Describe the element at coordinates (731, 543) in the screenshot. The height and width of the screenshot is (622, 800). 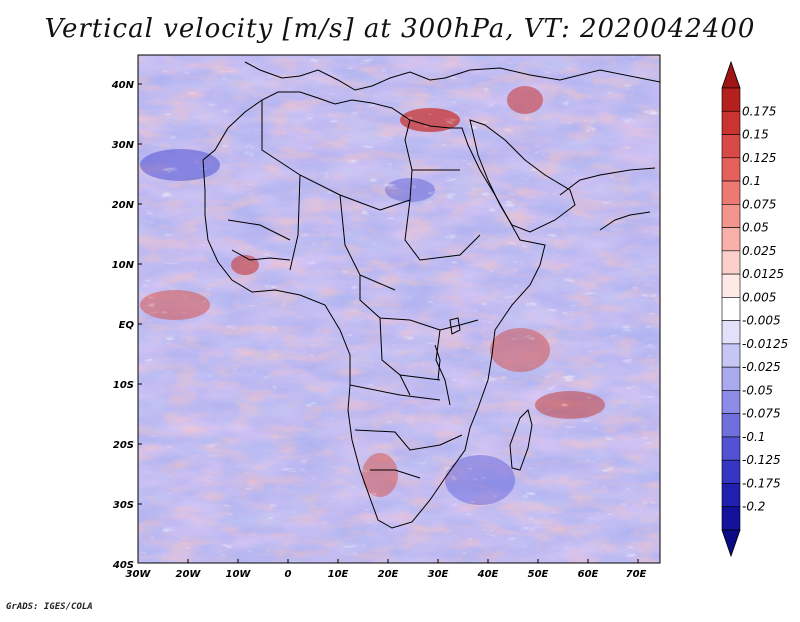
I see `colorbar-min-arrow` at that location.